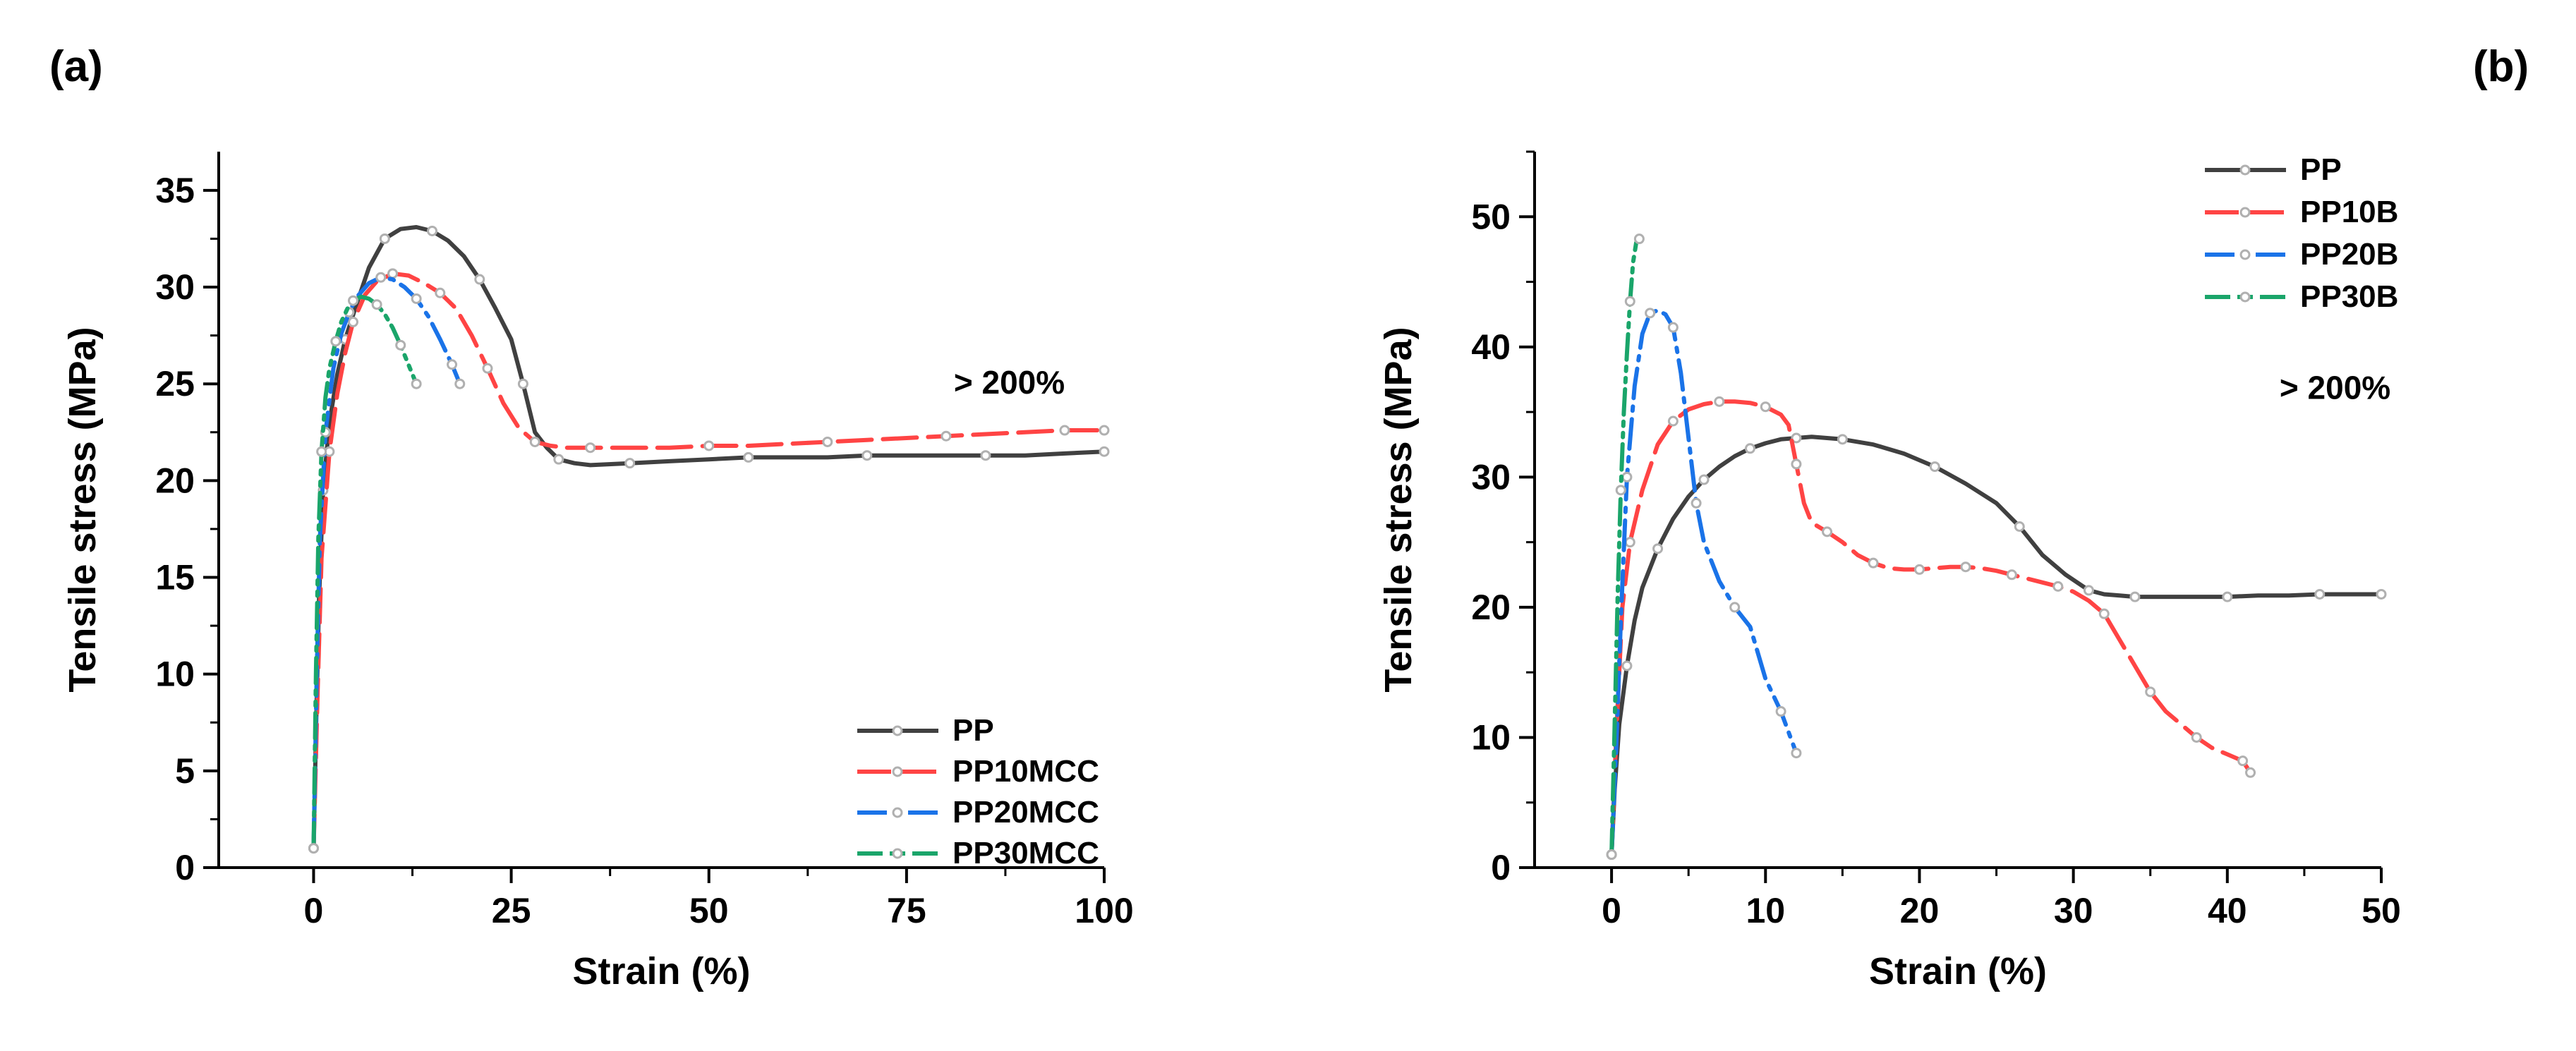 Image resolution: width=2576 pixels, height=1051 pixels. I want to click on x-tick-label-b: 20, so click(1920, 911).